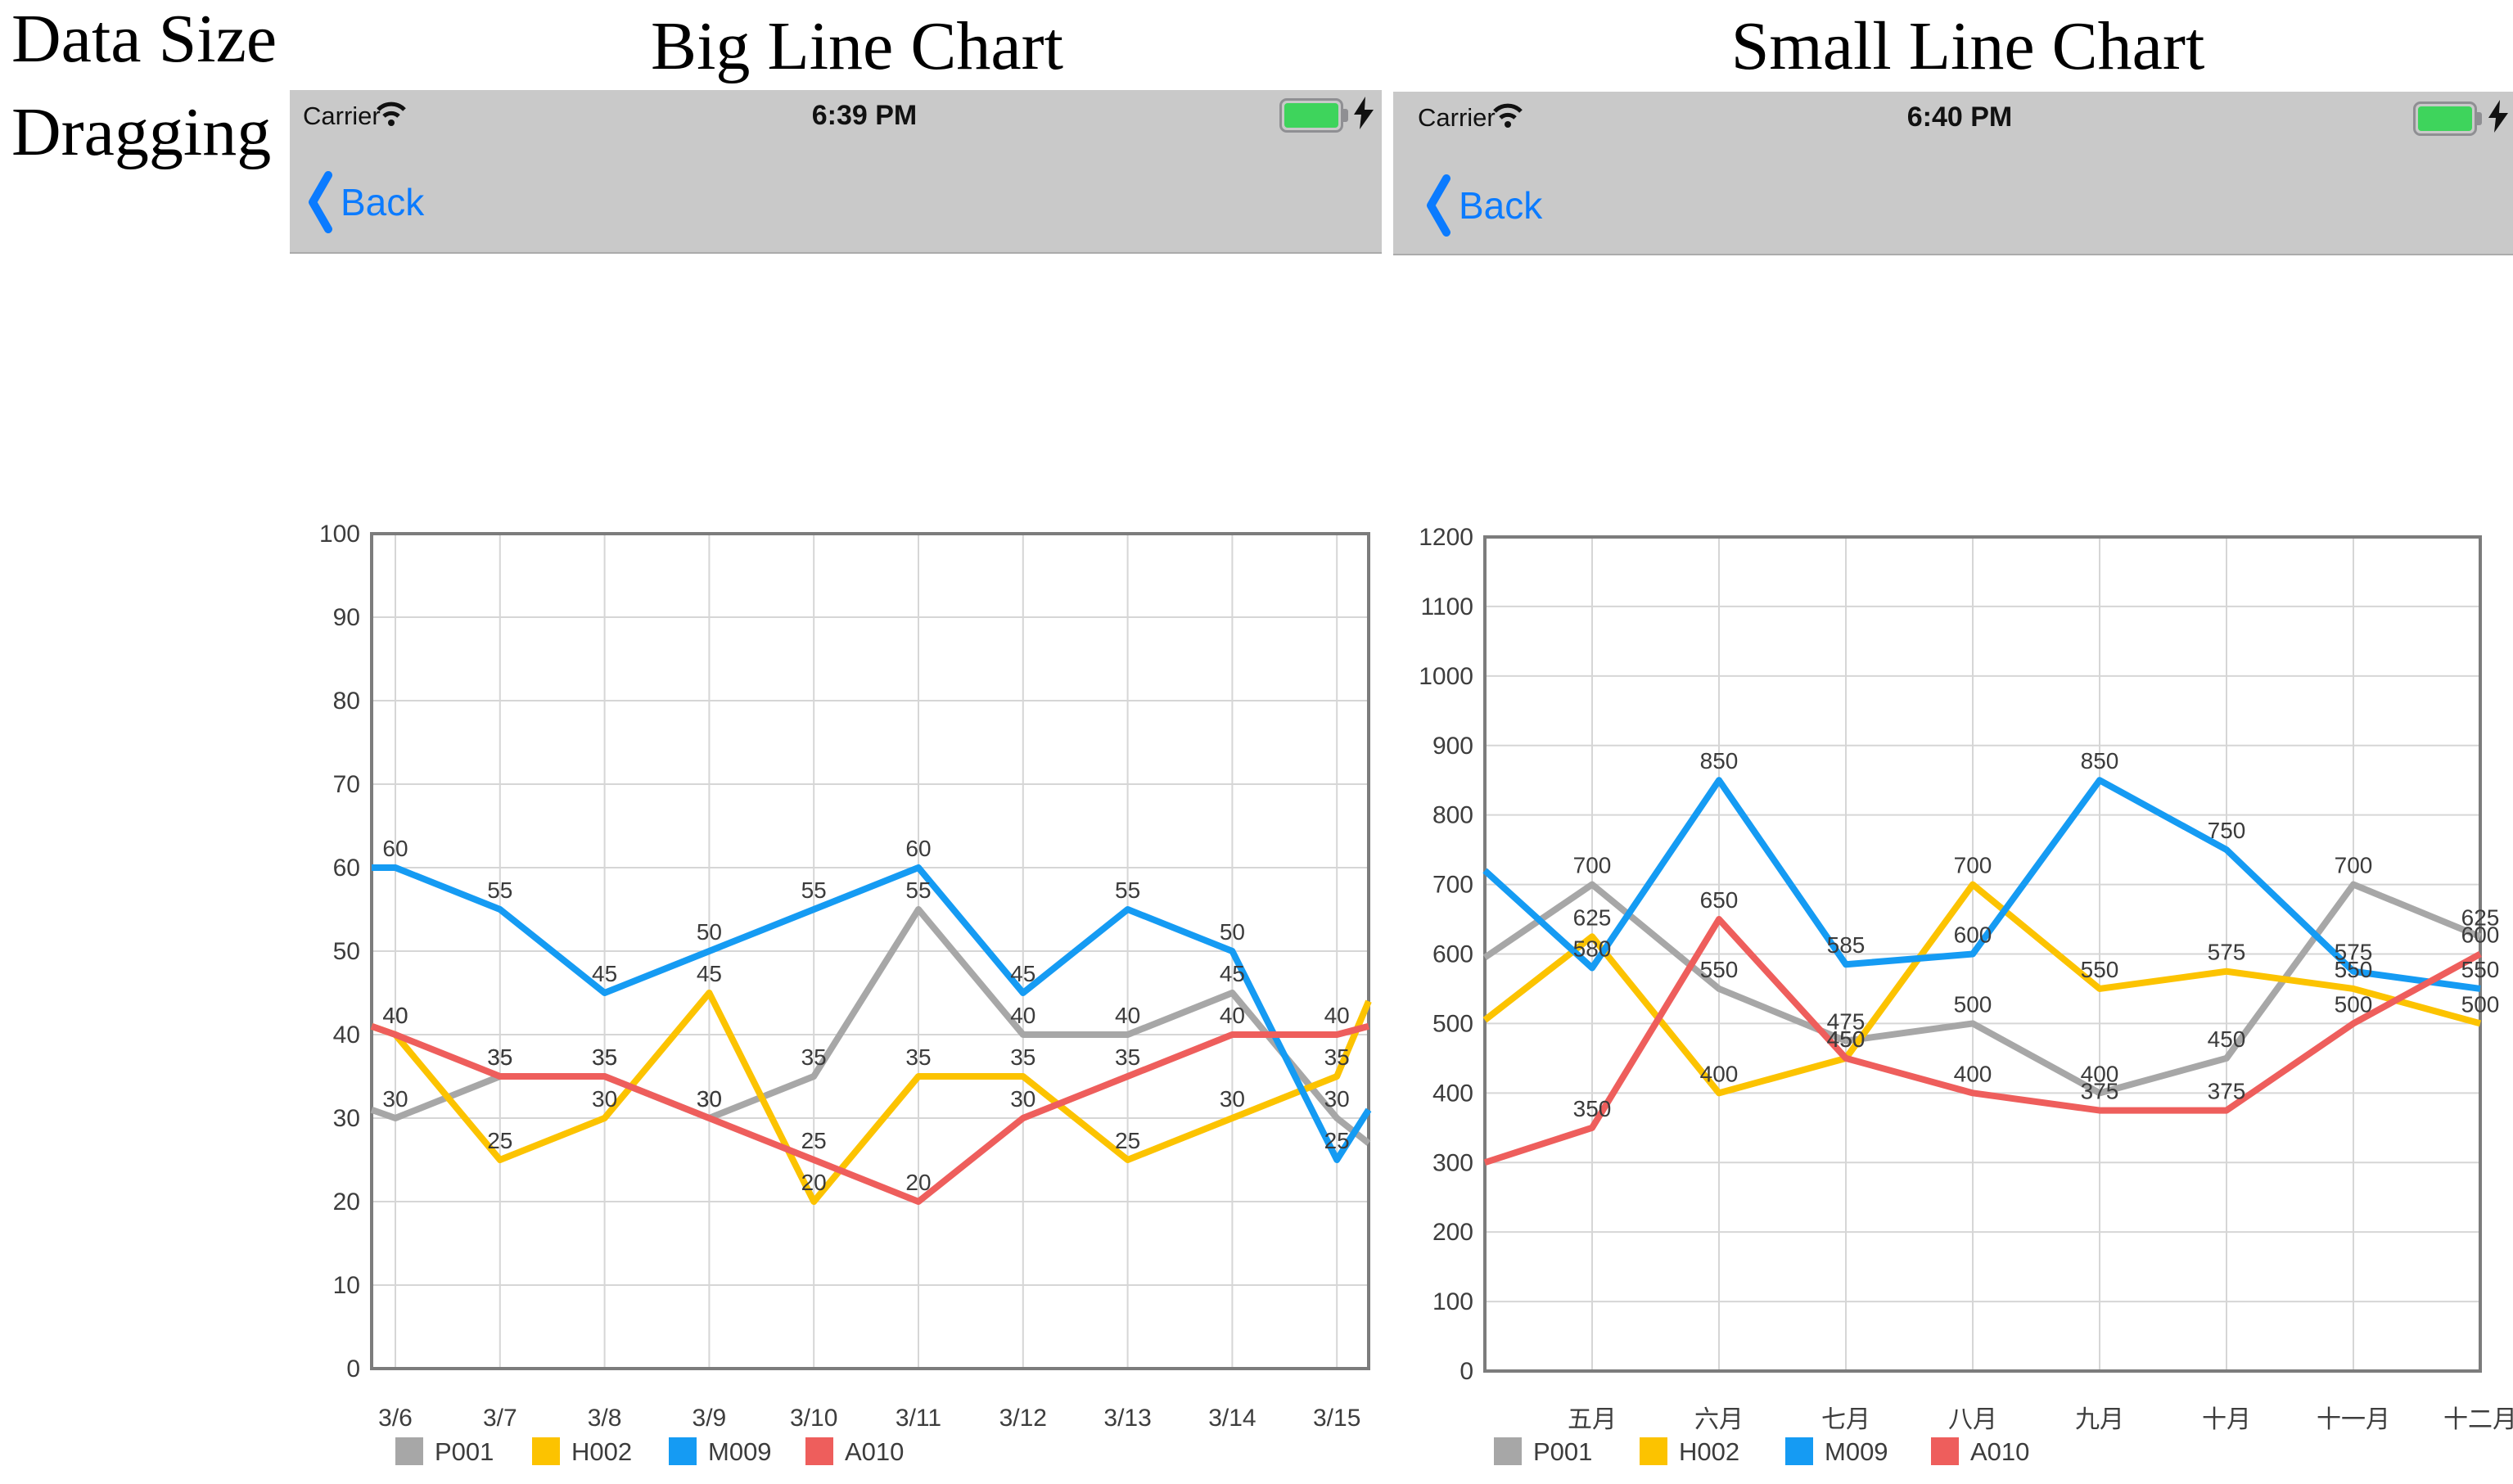 The height and width of the screenshot is (1484, 2513). What do you see at coordinates (1457, 117) in the screenshot?
I see `carrier-label: Carrier` at bounding box center [1457, 117].